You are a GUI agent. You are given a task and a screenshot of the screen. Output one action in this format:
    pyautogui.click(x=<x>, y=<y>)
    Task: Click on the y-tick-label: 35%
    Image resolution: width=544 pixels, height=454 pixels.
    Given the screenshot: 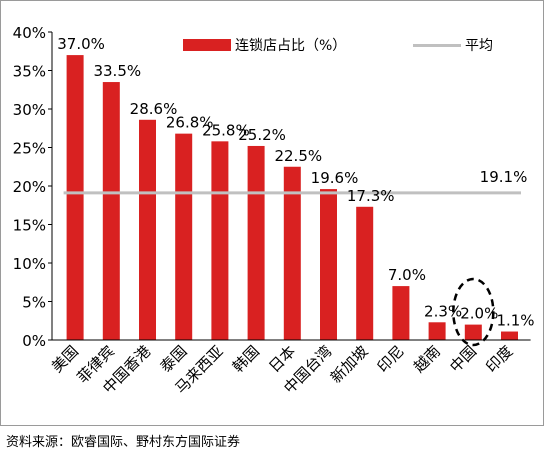 What is the action you would take?
    pyautogui.click(x=29, y=72)
    